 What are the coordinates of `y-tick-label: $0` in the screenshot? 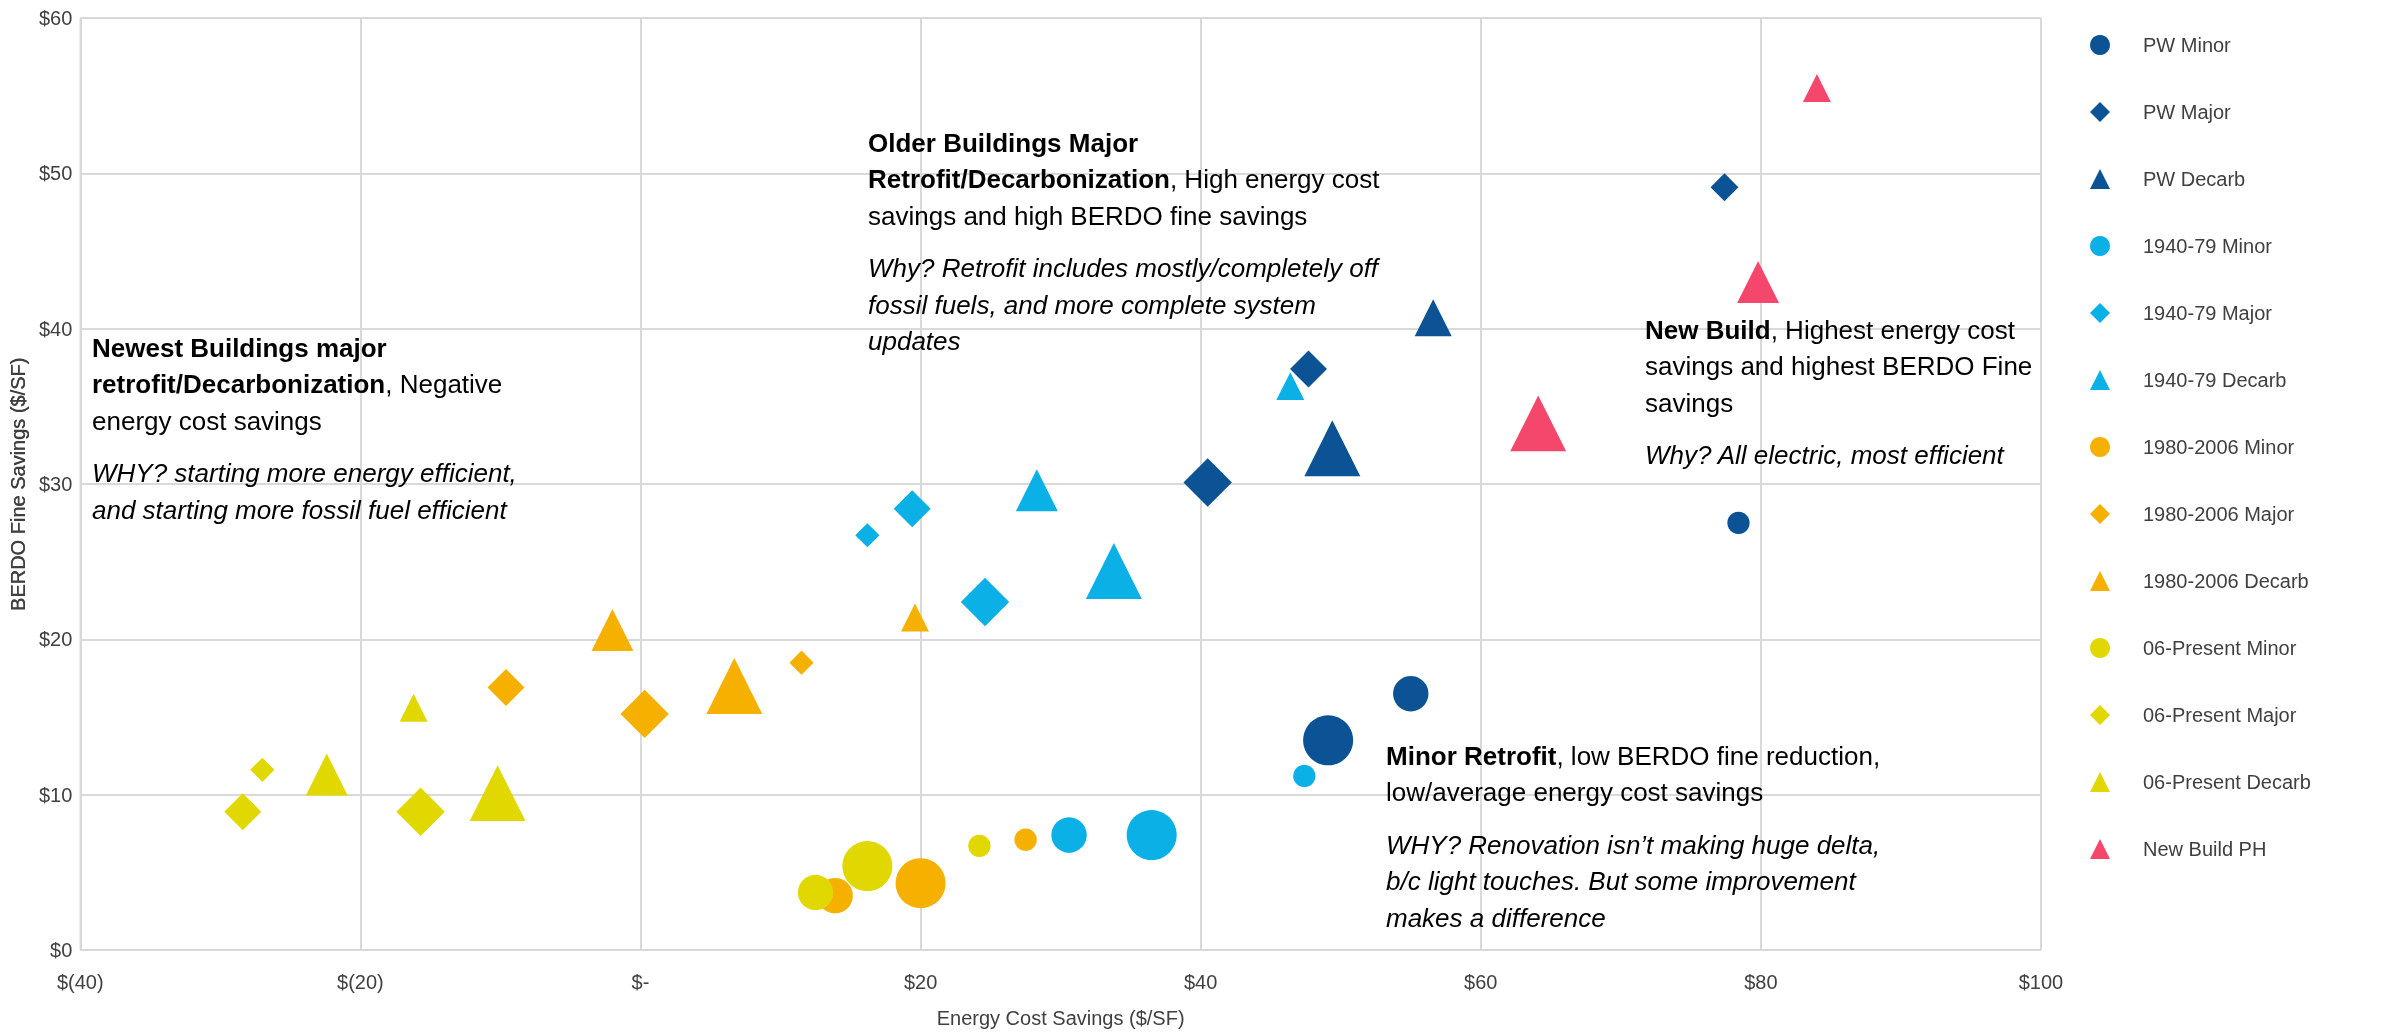 It's located at (61, 950).